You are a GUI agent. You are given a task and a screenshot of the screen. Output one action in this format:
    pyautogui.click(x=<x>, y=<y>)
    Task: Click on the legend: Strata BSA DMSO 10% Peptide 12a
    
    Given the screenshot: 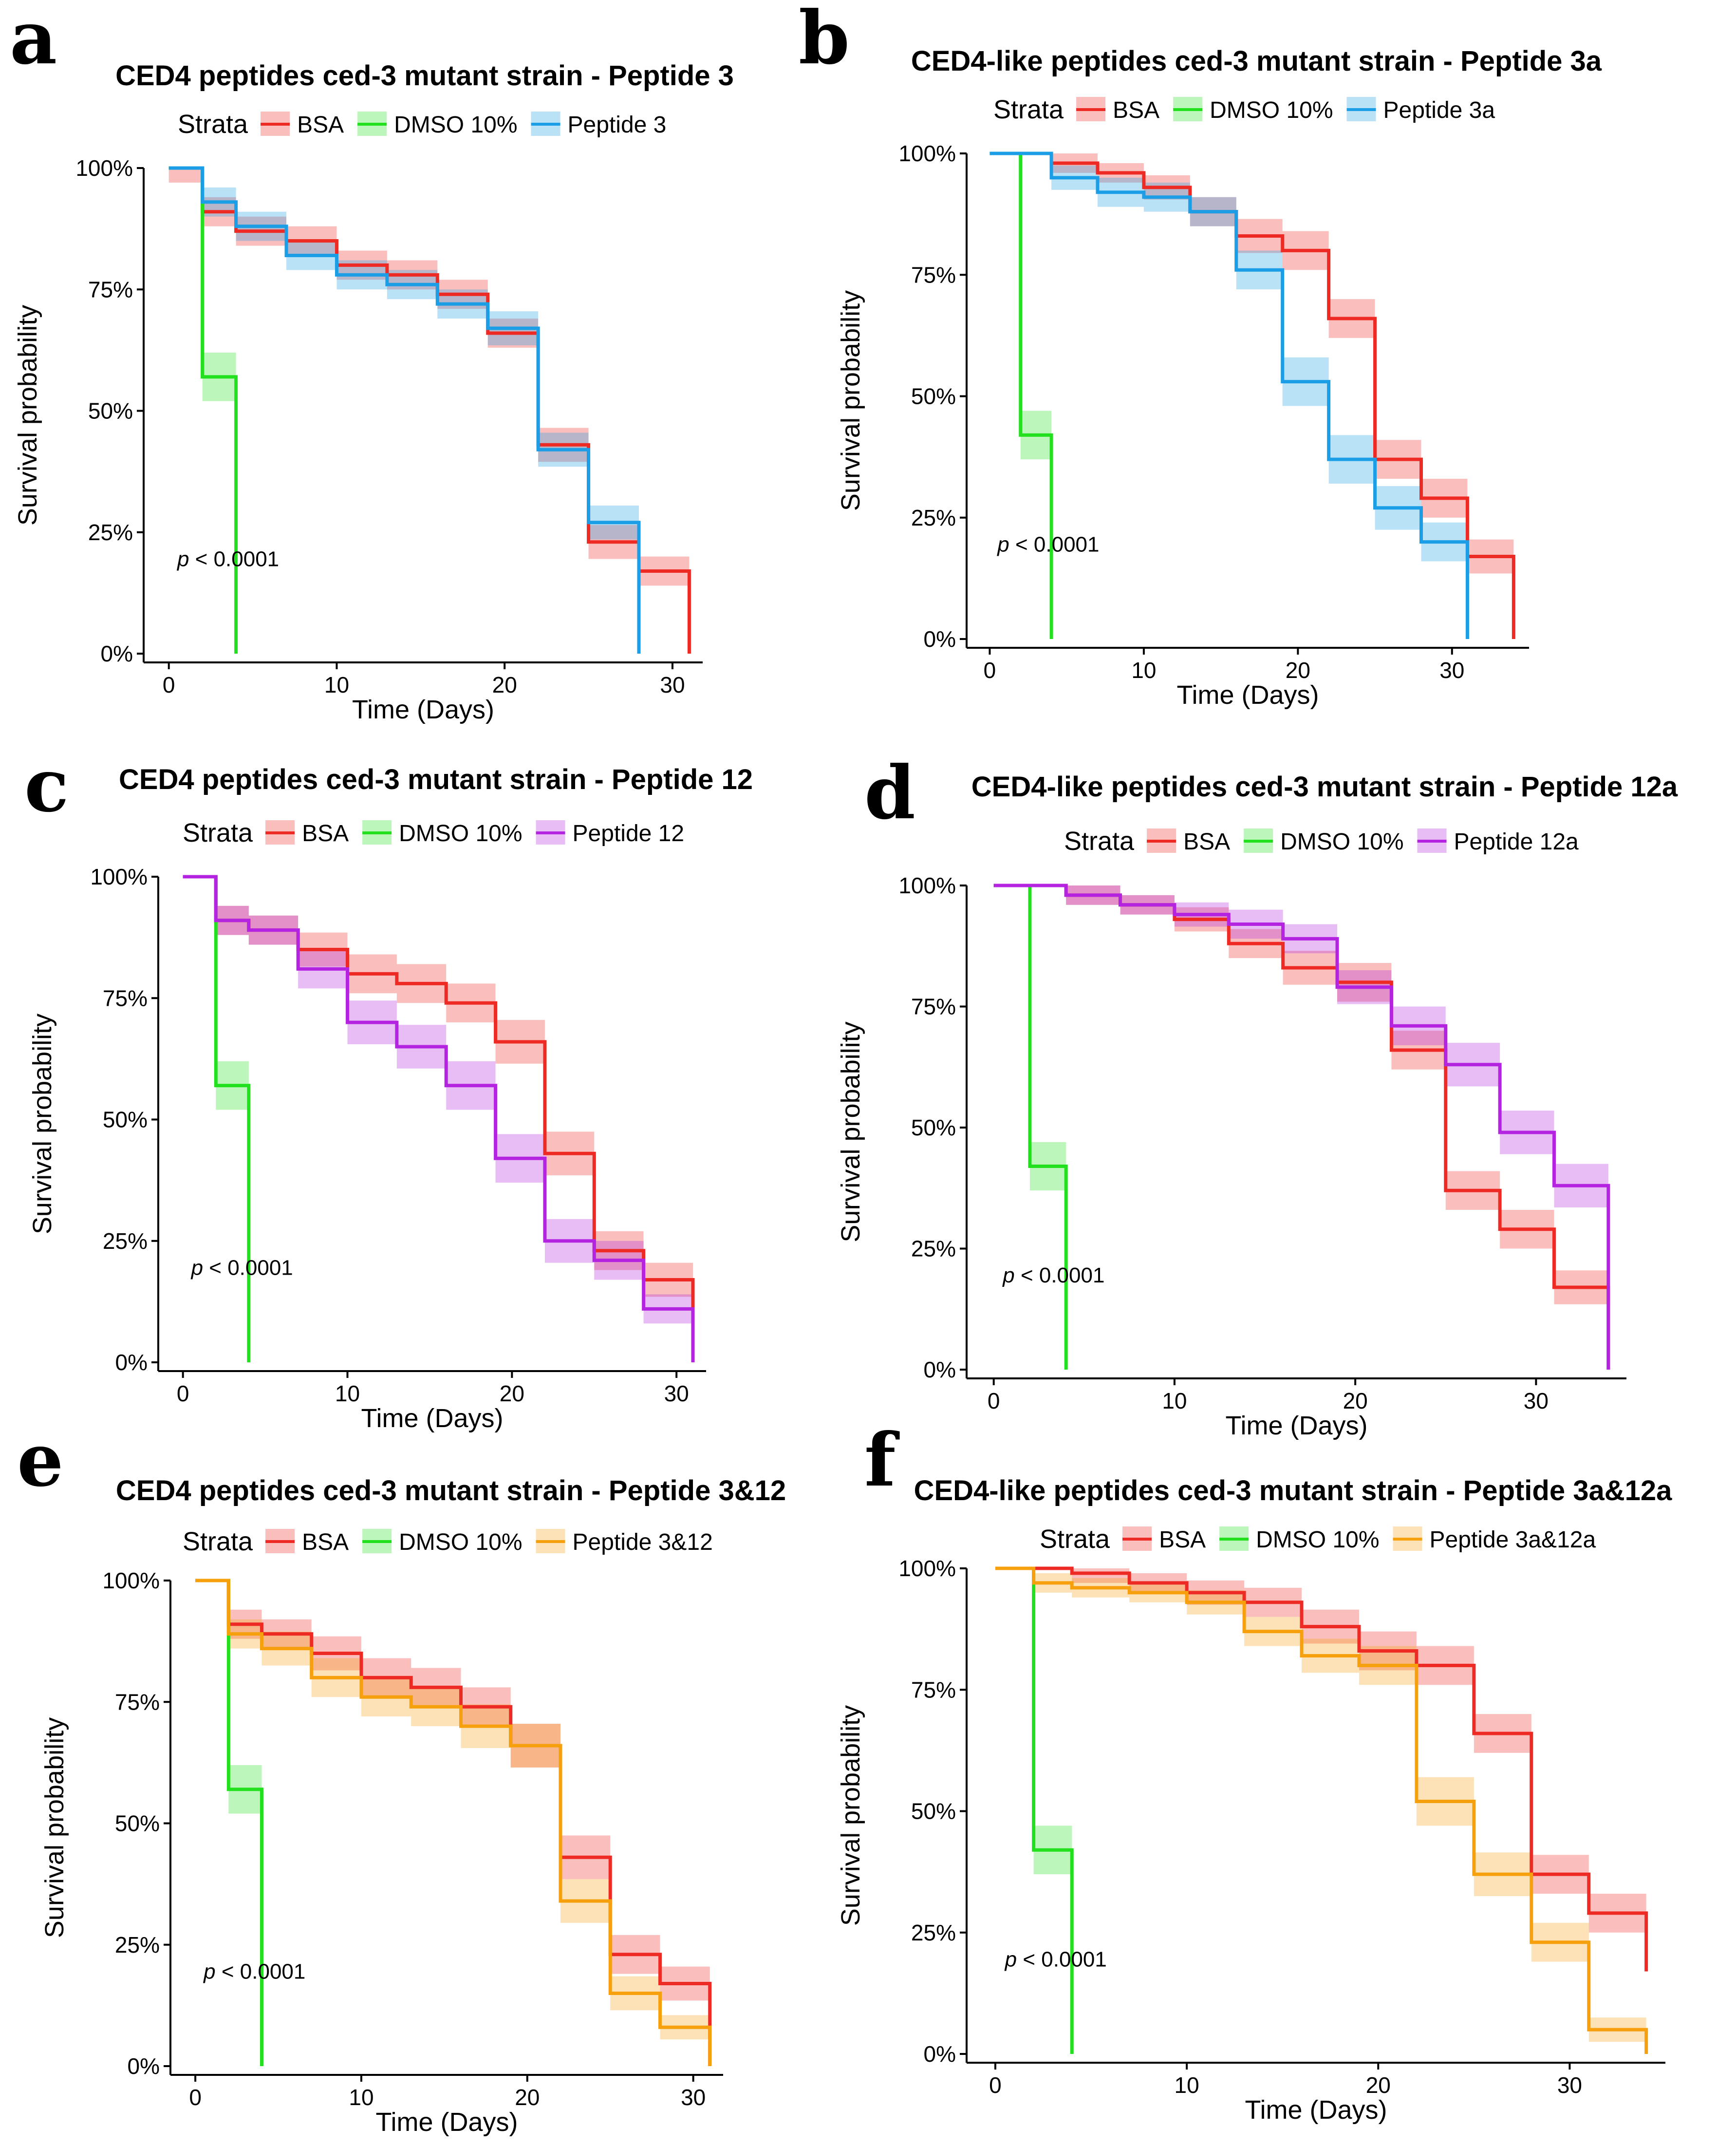 What is the action you would take?
    pyautogui.click(x=1321, y=841)
    